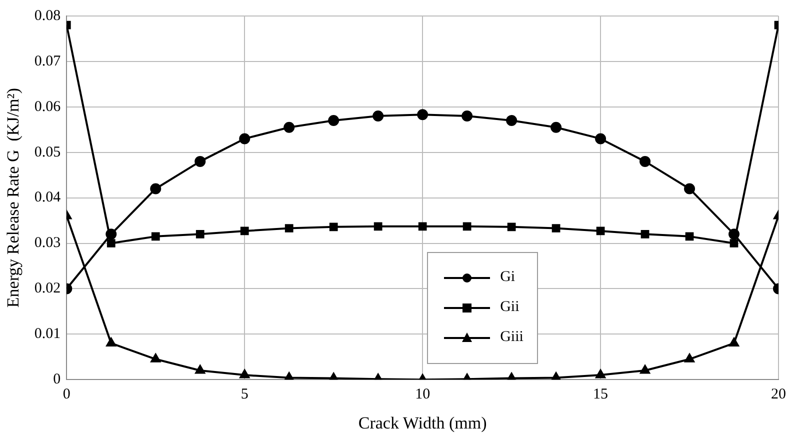 The image size is (792, 438). What do you see at coordinates (48, 106) in the screenshot?
I see `y-tick-label: 0.06` at bounding box center [48, 106].